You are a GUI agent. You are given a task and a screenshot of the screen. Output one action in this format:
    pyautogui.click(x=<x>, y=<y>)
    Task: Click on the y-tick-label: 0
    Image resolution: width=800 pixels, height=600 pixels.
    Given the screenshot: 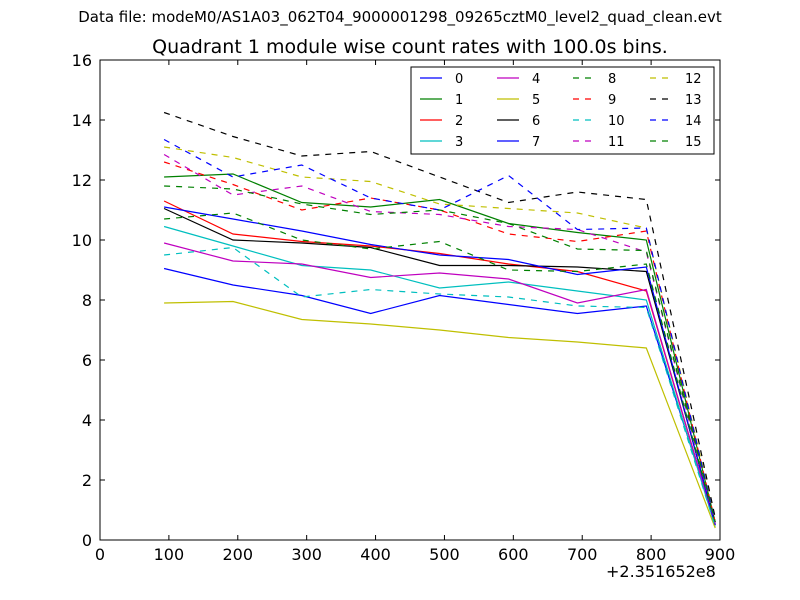 What is the action you would take?
    pyautogui.click(x=87, y=540)
    